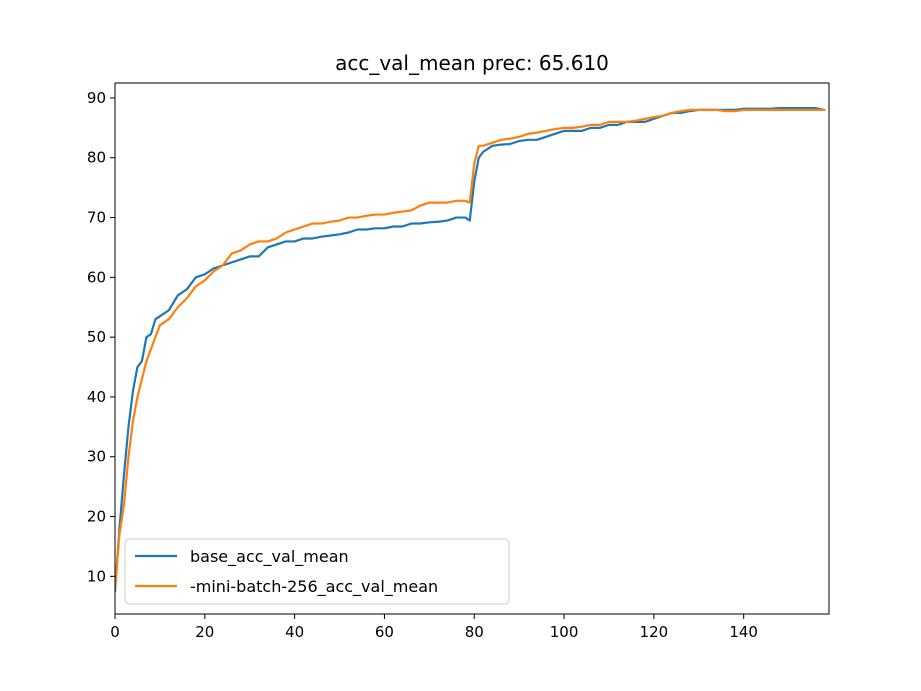 Image resolution: width=921 pixels, height=691 pixels. I want to click on x-tick-label: 20, so click(204, 632).